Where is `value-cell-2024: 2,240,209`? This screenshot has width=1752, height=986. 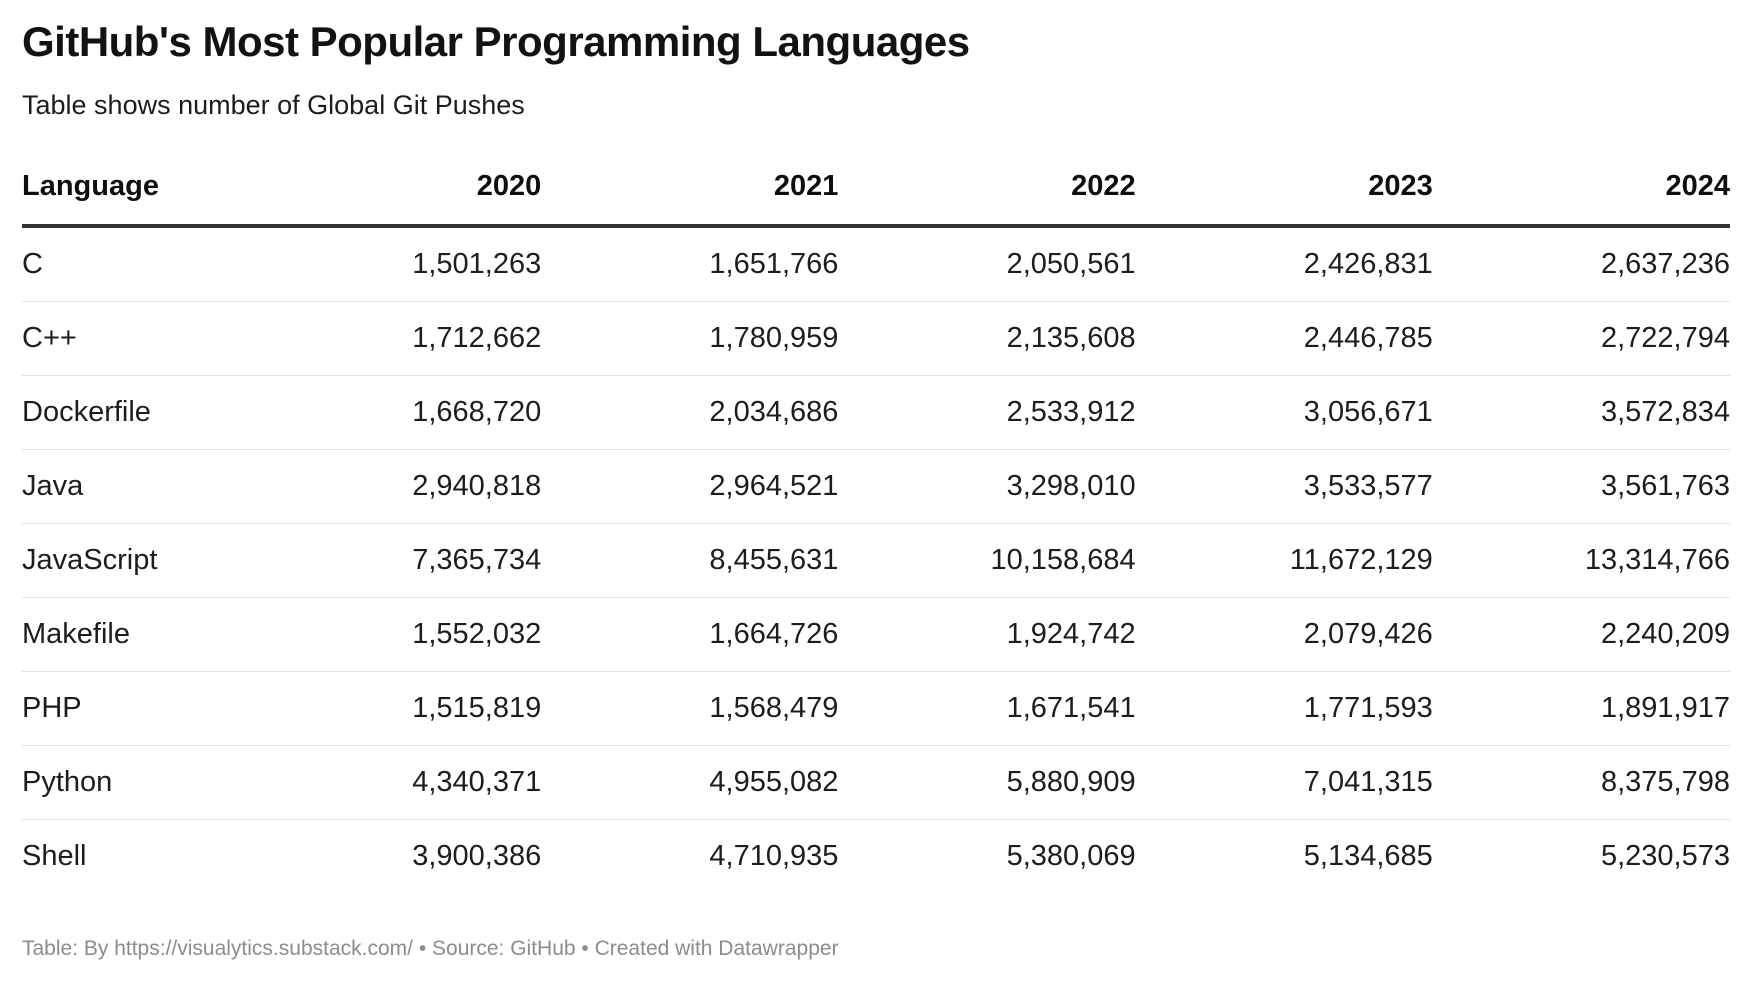 value-cell-2024: 2,240,209 is located at coordinates (1581, 635).